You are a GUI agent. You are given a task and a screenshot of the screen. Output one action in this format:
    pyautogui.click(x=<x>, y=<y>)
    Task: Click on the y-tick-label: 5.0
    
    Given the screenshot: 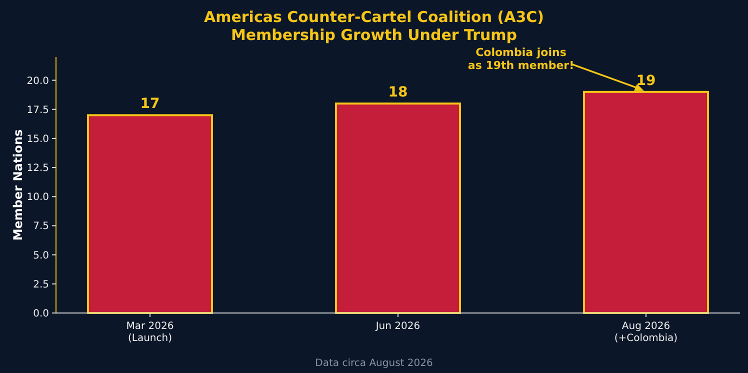 What is the action you would take?
    pyautogui.click(x=41, y=256)
    